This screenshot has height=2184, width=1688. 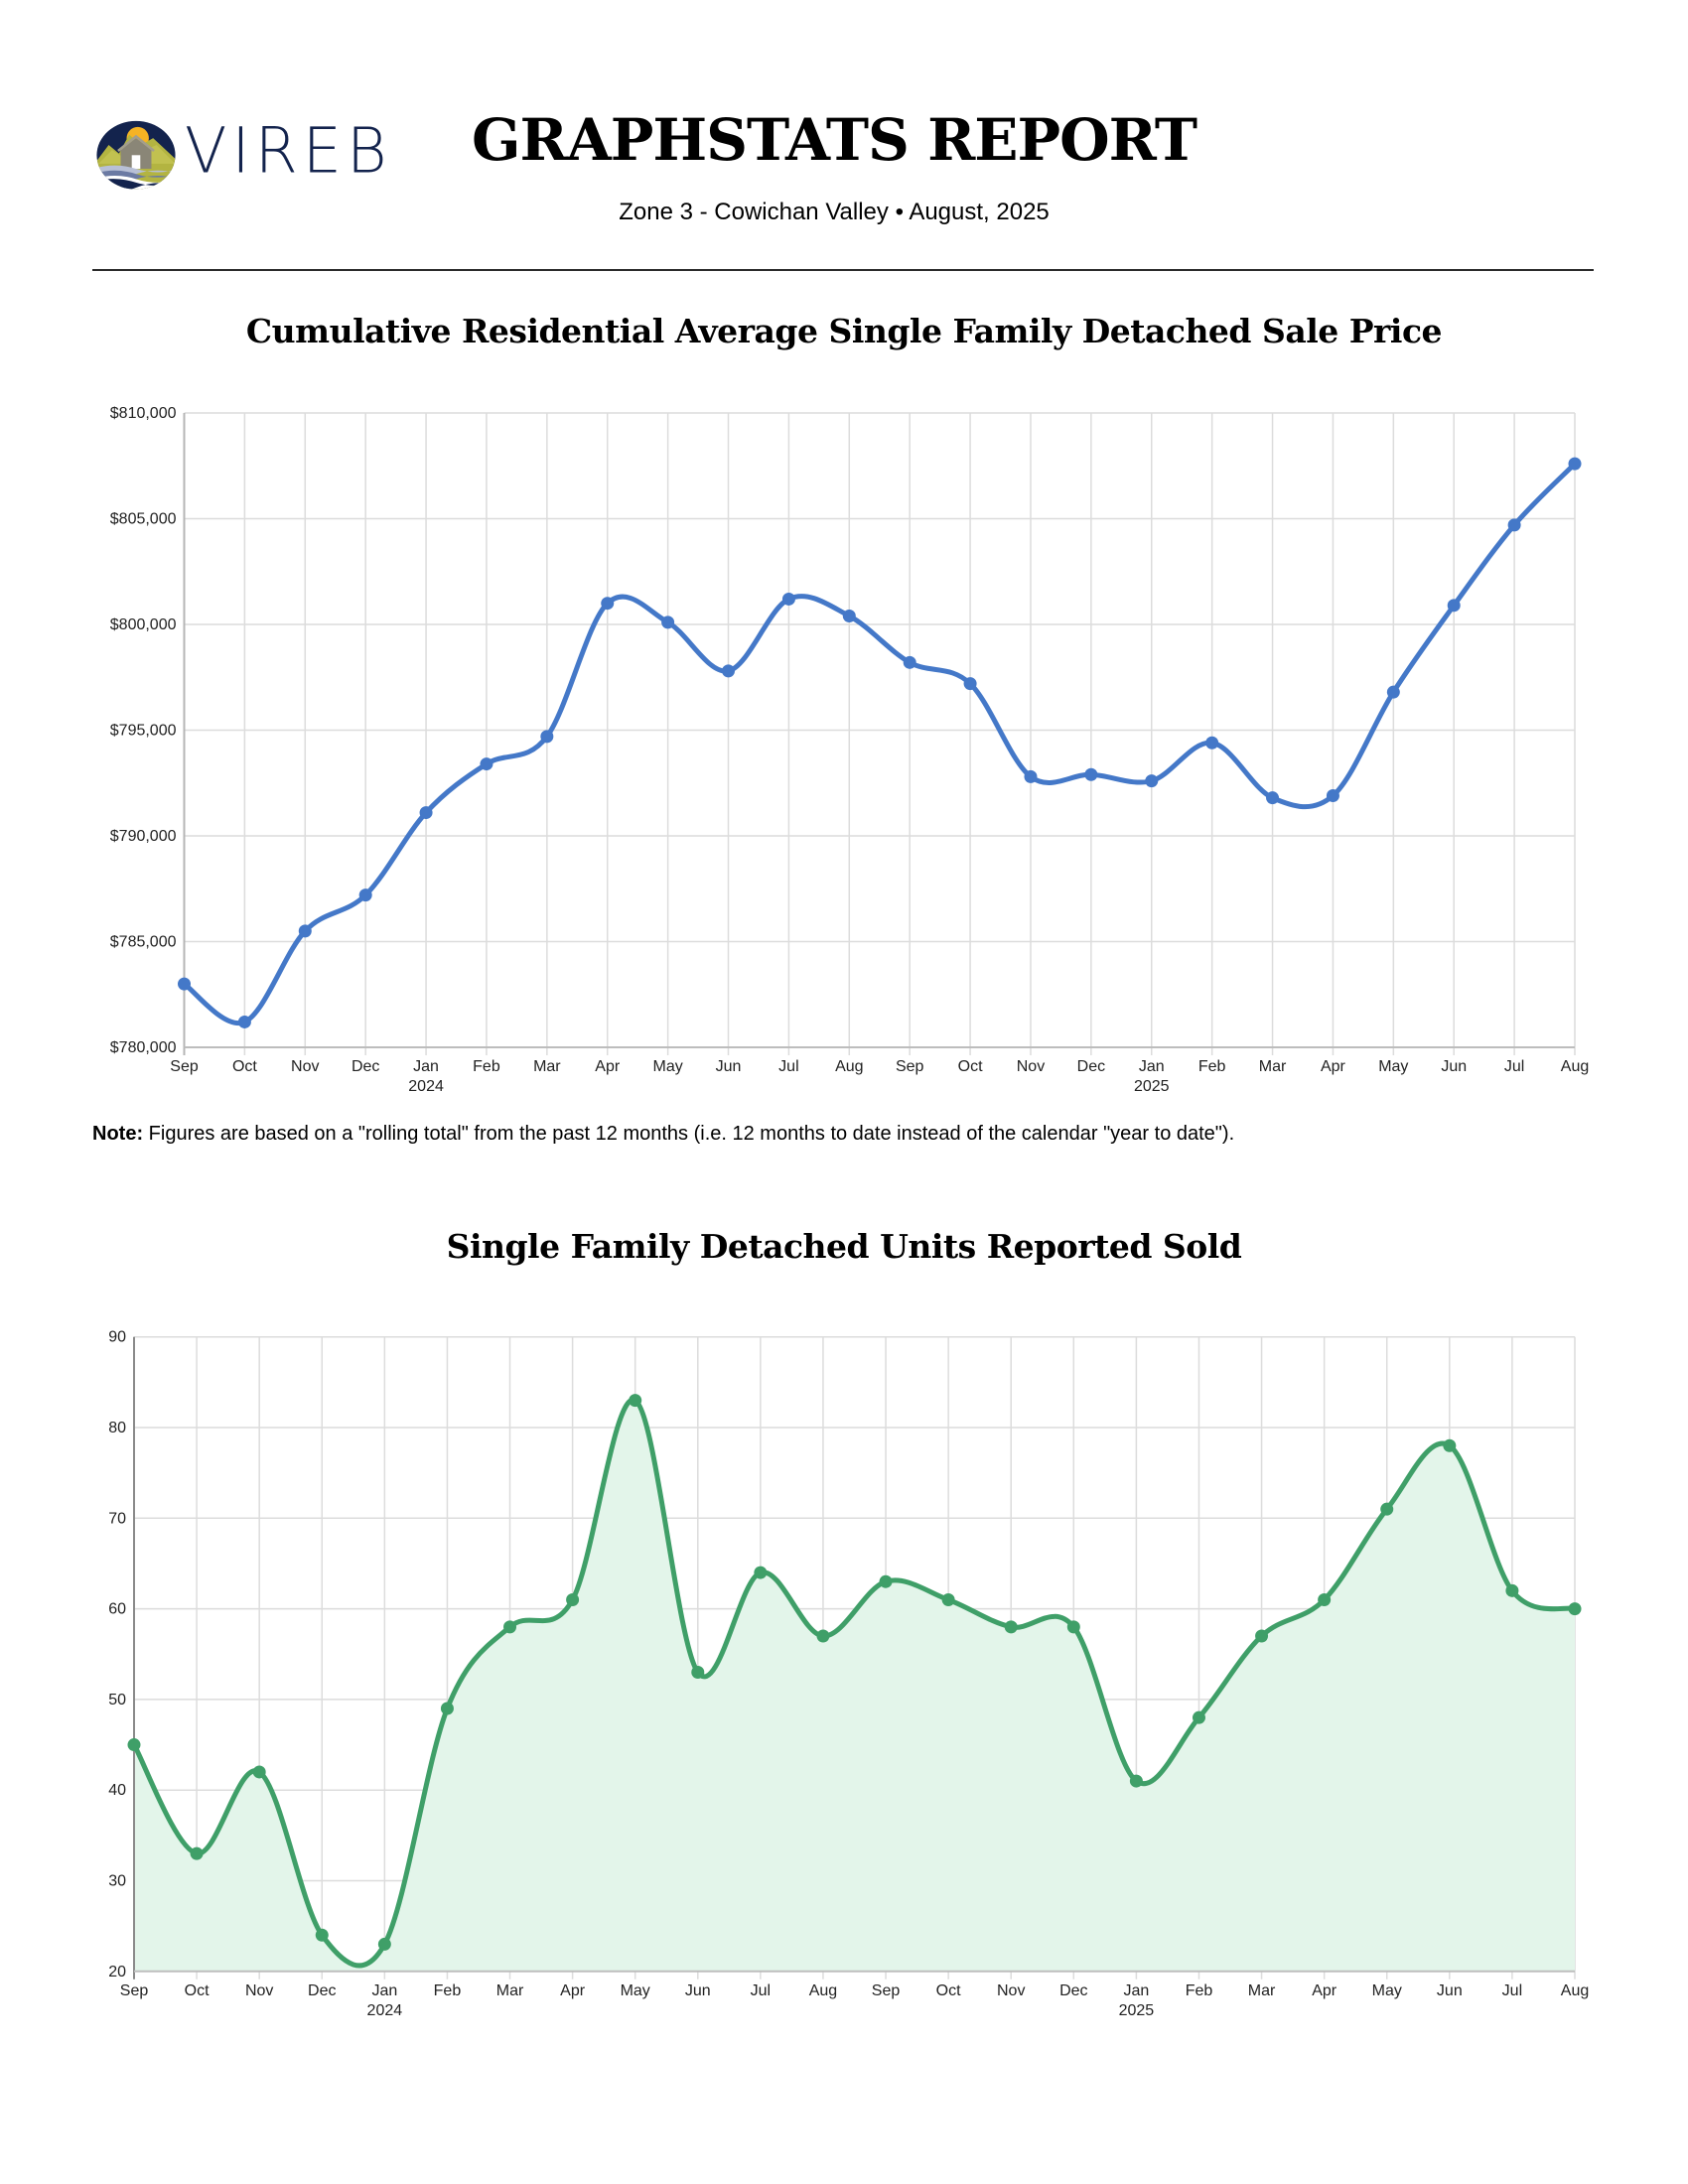 I want to click on y-tick-label: 50, so click(x=117, y=1700).